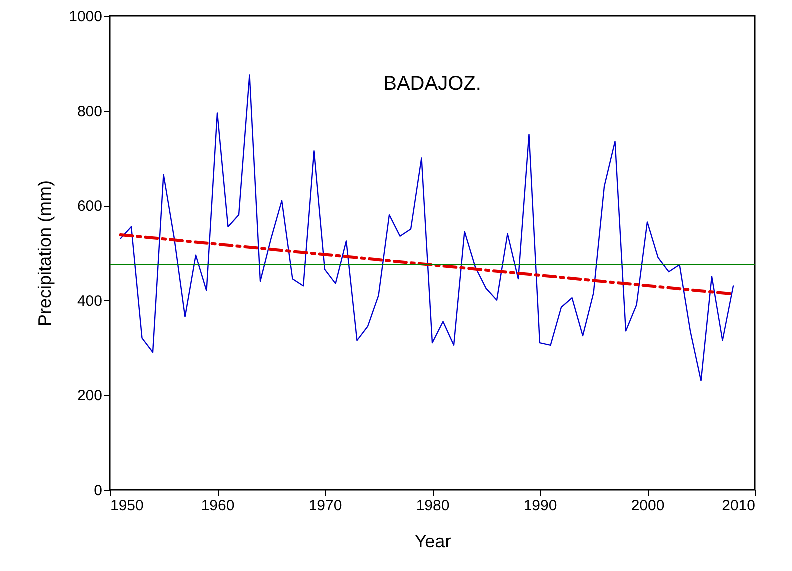  What do you see at coordinates (89, 301) in the screenshot?
I see `y-tick-label: 400` at bounding box center [89, 301].